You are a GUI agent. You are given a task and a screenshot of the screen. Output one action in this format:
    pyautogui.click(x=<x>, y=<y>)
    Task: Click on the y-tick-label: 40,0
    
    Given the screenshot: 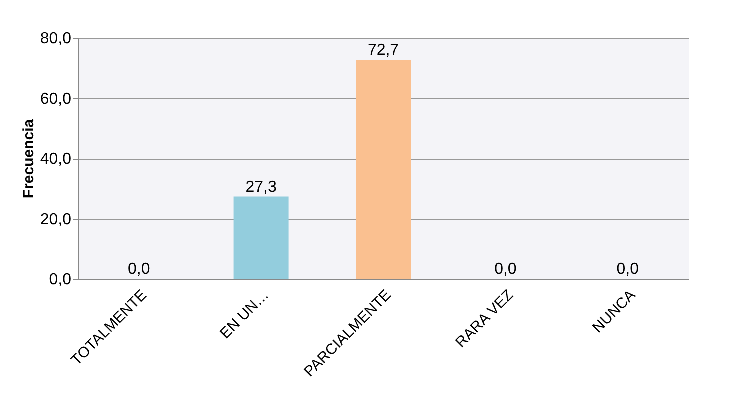 What is the action you would take?
    pyautogui.click(x=56, y=159)
    